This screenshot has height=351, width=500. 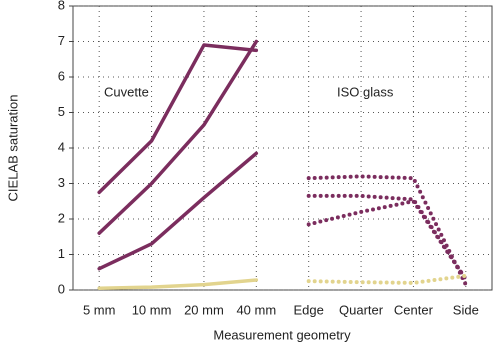 What do you see at coordinates (61, 182) in the screenshot?
I see `y-tick-label: 3` at bounding box center [61, 182].